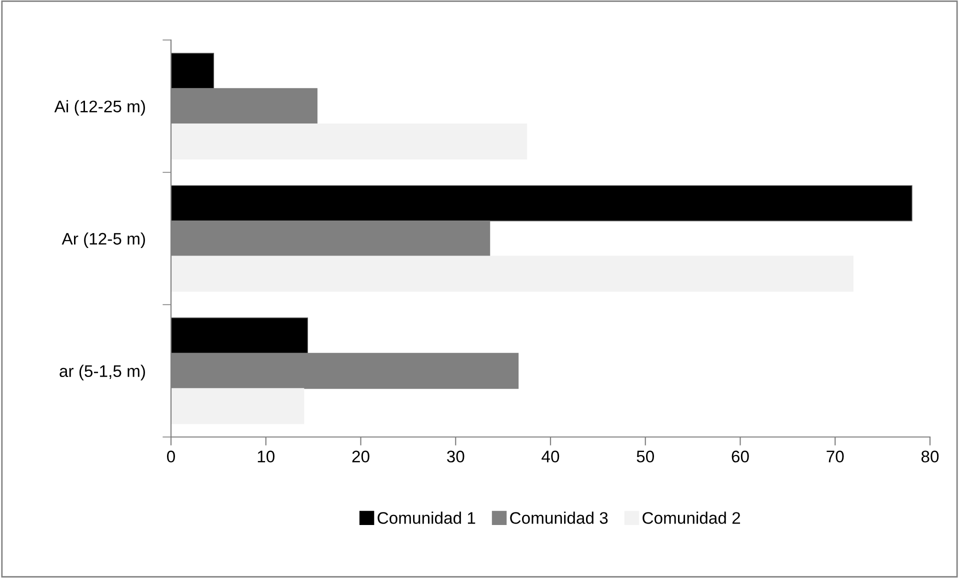 The image size is (959, 578). What do you see at coordinates (103, 240) in the screenshot?
I see `y-tick-label: Ar (12-5 m)` at bounding box center [103, 240].